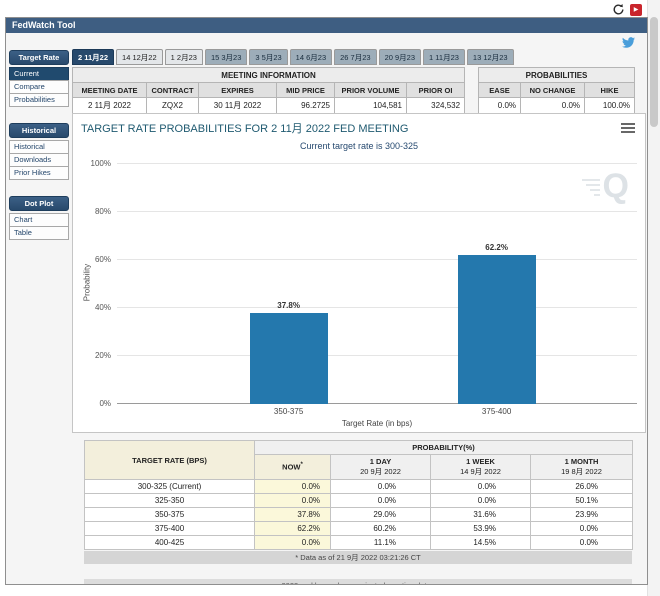  I want to click on tab-meeting-1: 14 12月22, so click(139, 57).